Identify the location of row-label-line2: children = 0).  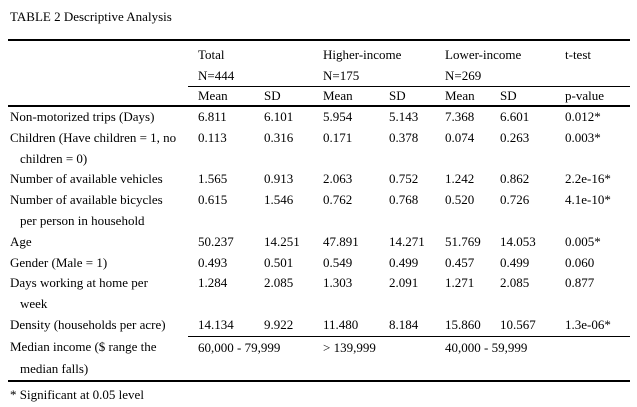
(54, 158).